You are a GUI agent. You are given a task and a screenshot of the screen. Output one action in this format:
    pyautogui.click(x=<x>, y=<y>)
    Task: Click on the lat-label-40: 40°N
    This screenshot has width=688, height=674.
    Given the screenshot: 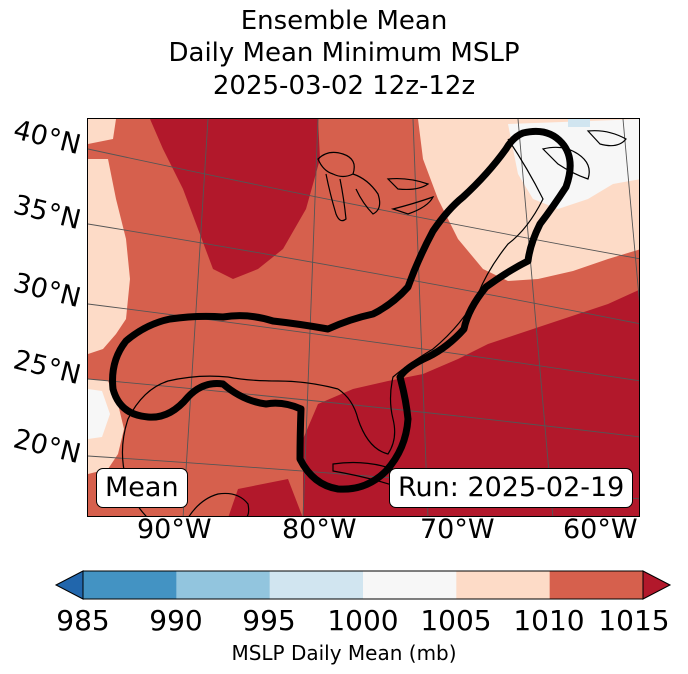 What is the action you would take?
    pyautogui.click(x=47, y=138)
    